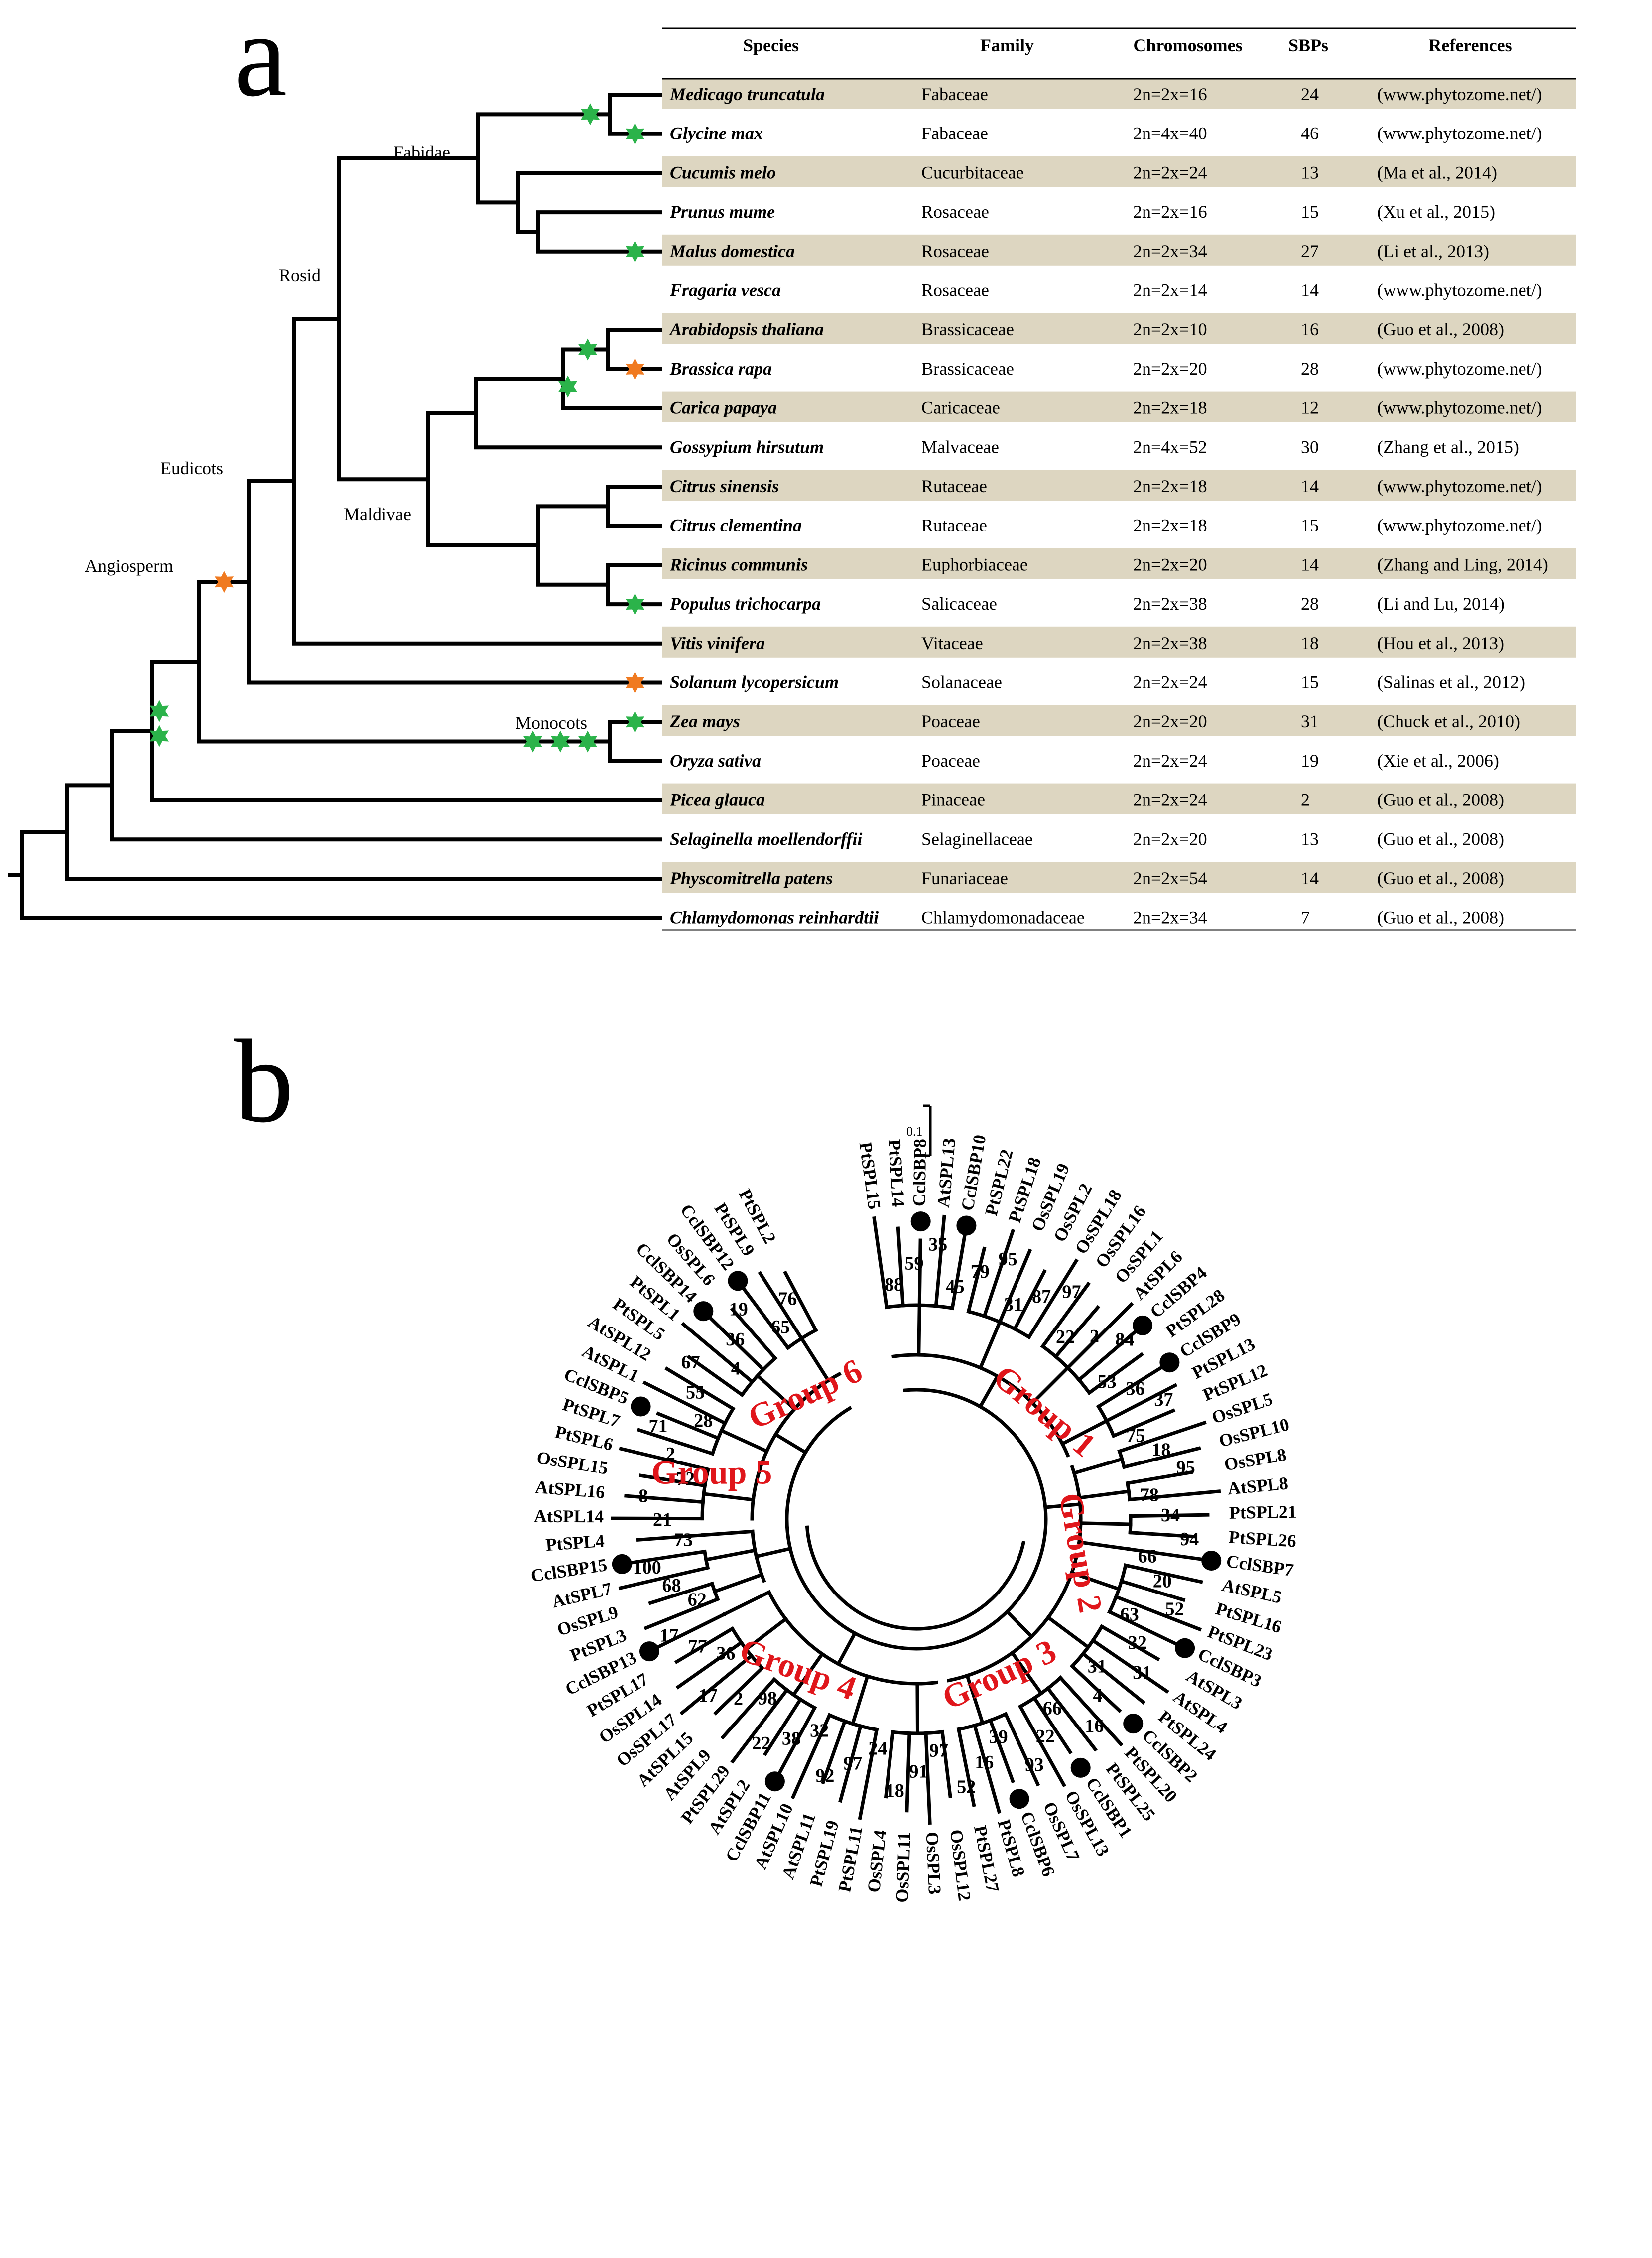 This screenshot has height=2258, width=1652. Describe the element at coordinates (805, 1393) in the screenshot. I see `group-label: Group 6` at that location.